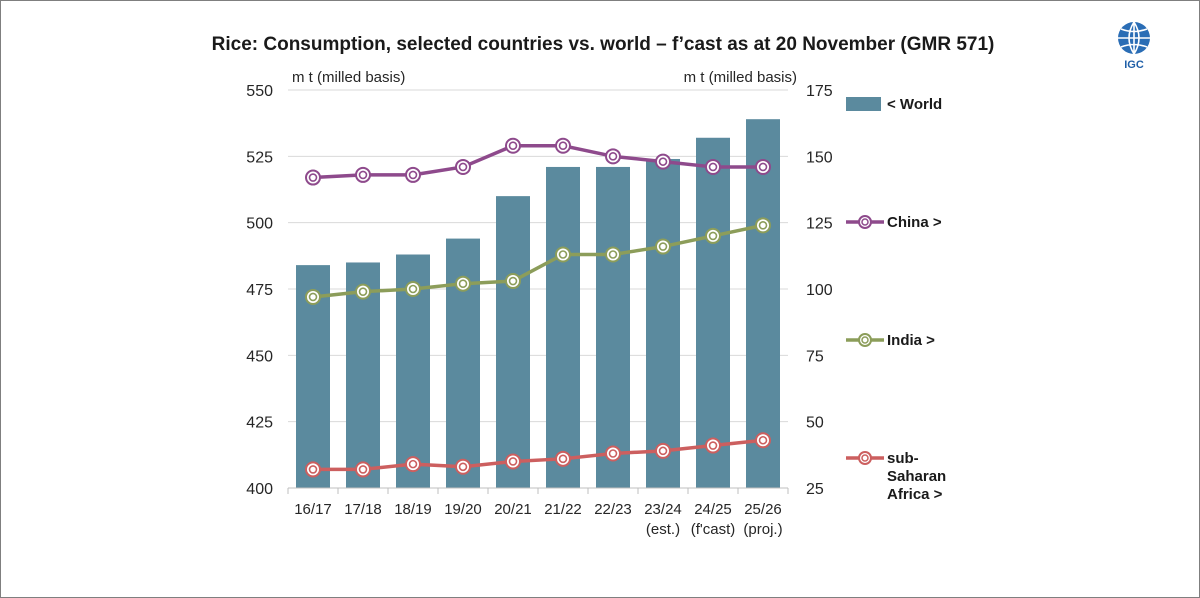 The width and height of the screenshot is (1200, 598). What do you see at coordinates (819, 157) in the screenshot?
I see `y-tick-right-label: 150` at bounding box center [819, 157].